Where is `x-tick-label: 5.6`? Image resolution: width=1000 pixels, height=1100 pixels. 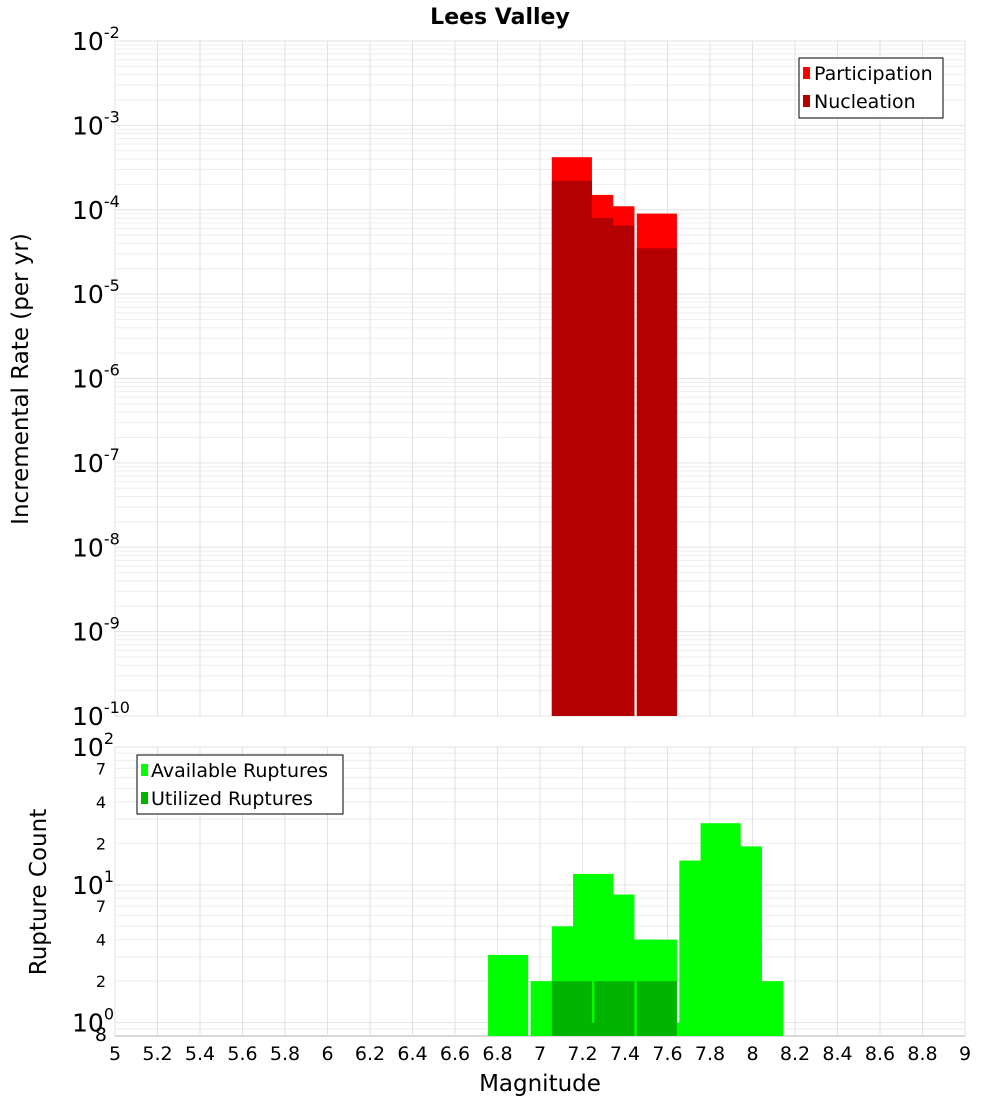 x-tick-label: 5.6 is located at coordinates (242, 1054).